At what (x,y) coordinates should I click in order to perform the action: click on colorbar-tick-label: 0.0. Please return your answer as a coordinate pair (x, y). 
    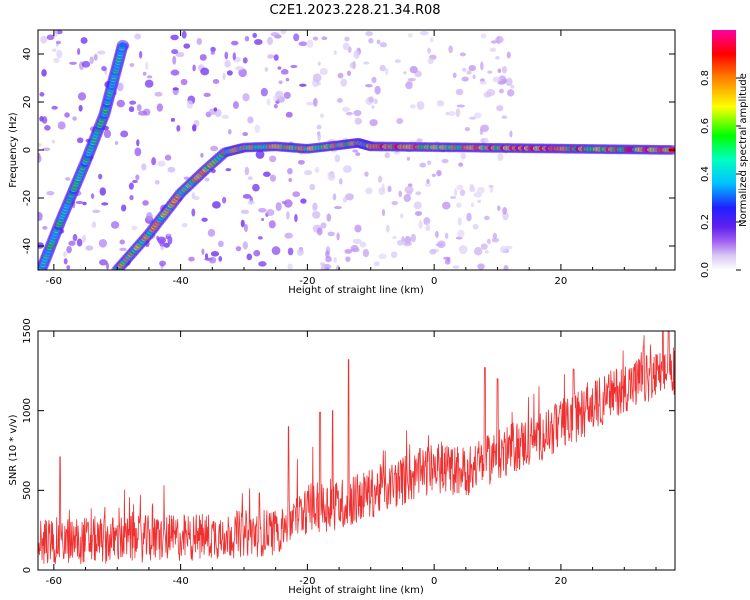
    Looking at the image, I should click on (705, 270).